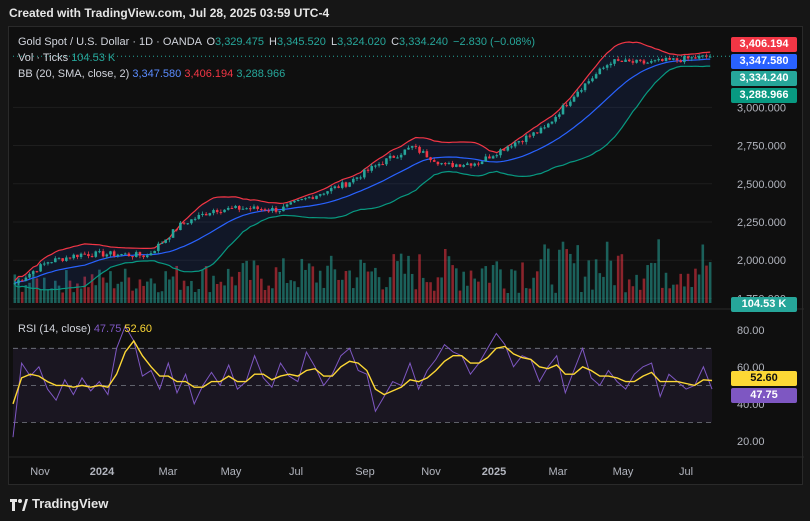  I want to click on bb-basis-value: 3,347.580, so click(157, 74).